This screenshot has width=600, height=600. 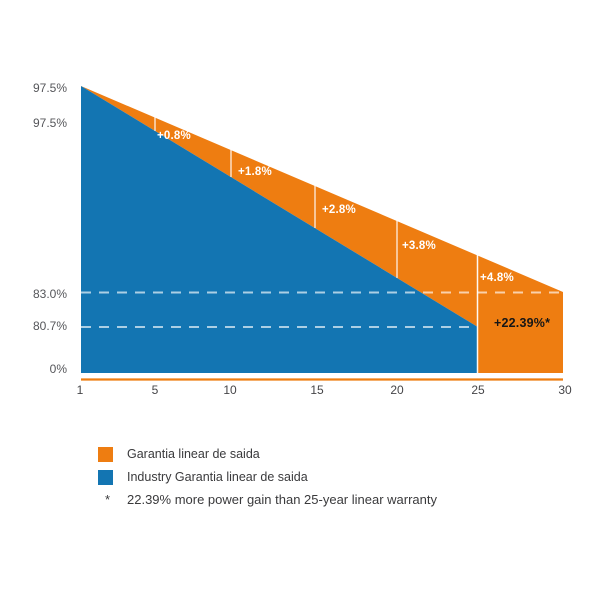 What do you see at coordinates (49, 326) in the screenshot?
I see `y-axis-label-80.7: 80.7%` at bounding box center [49, 326].